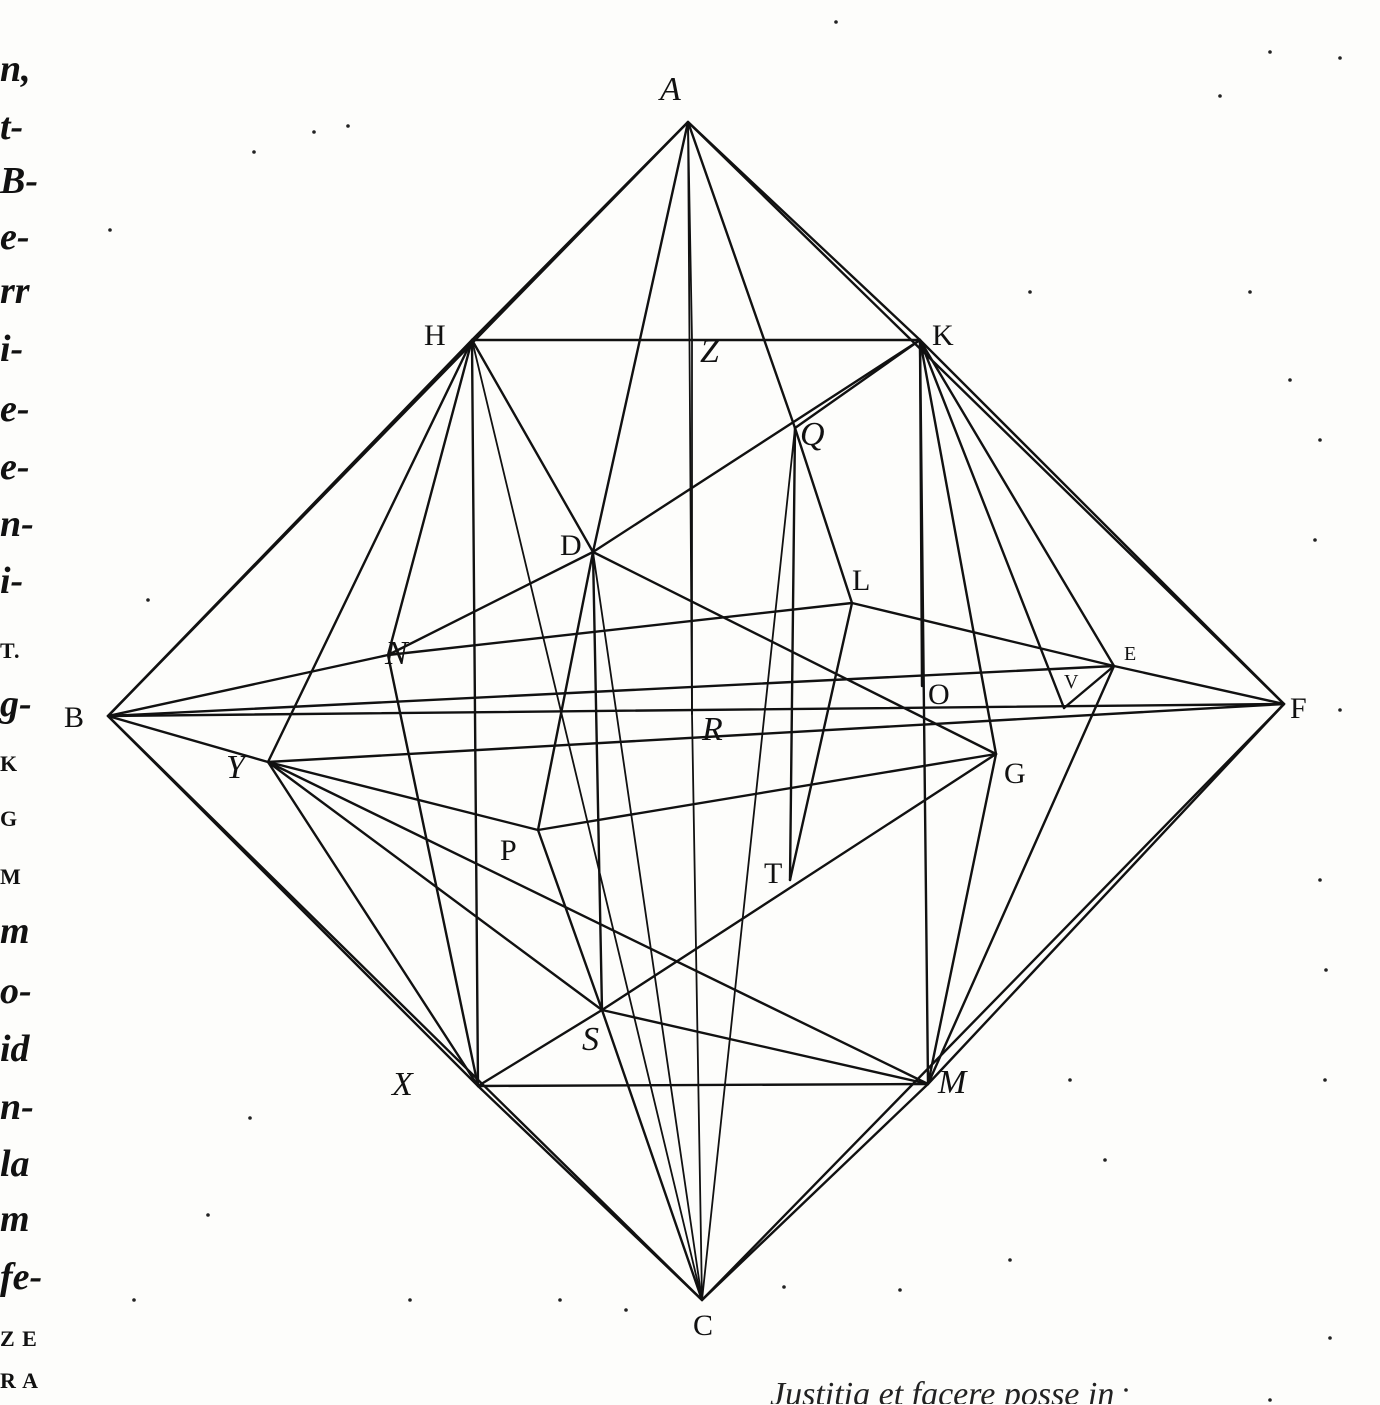  Describe the element at coordinates (776, 733) in the screenshot. I see `edge-f-y` at that location.